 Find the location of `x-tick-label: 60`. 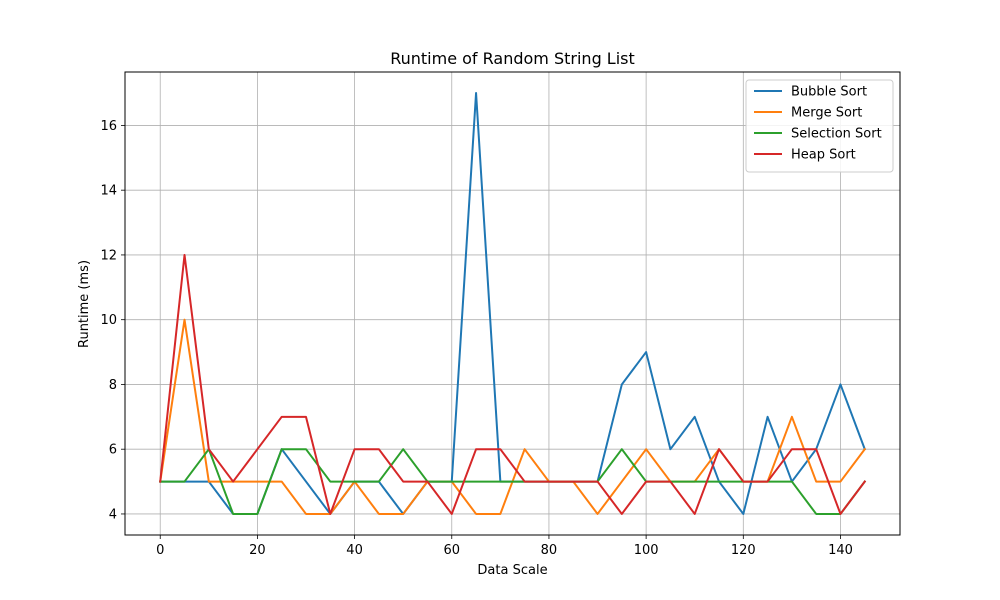

x-tick-label: 60 is located at coordinates (451, 550).